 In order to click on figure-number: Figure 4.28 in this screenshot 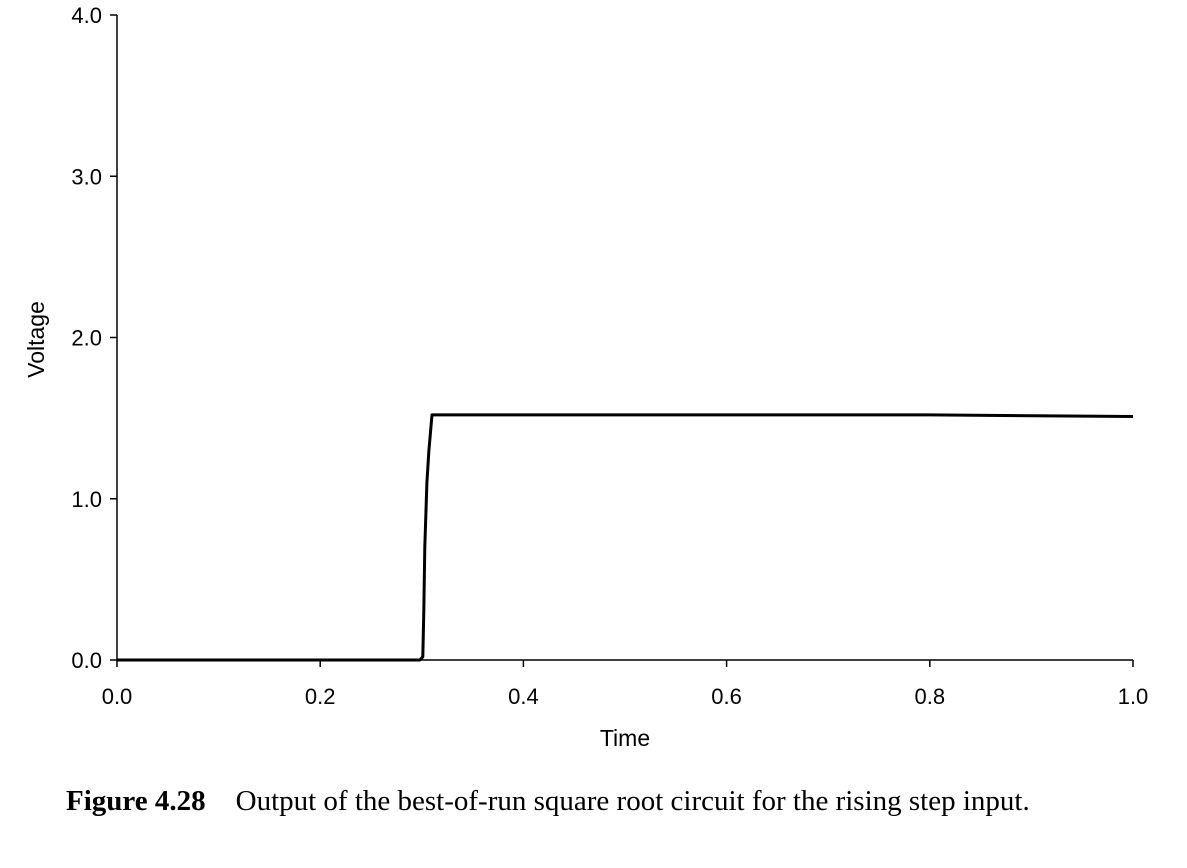, I will do `click(136, 801)`.